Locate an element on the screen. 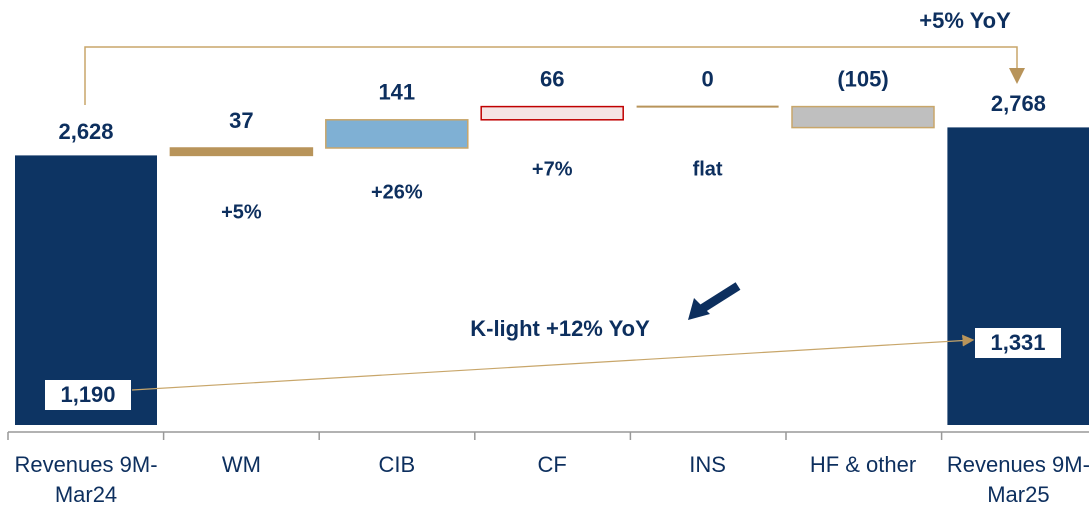  growth-label: +7% is located at coordinates (552, 169).